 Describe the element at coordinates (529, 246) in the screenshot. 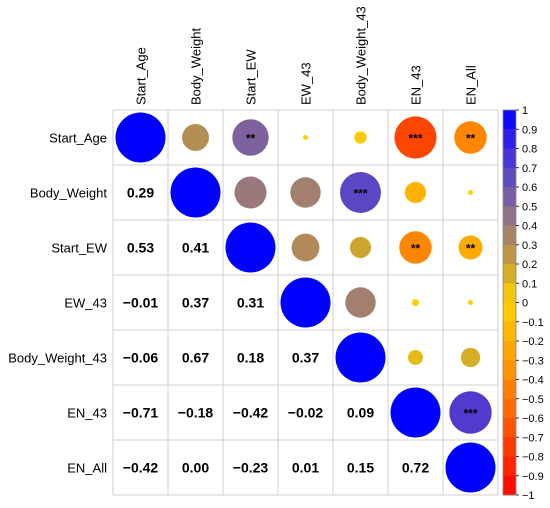

I see `colorbar-tick-label: 0.3` at that location.